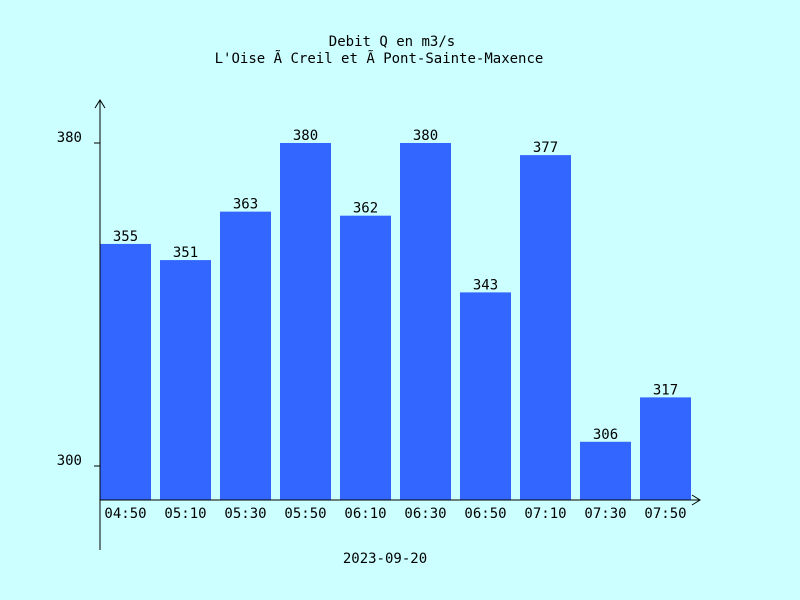  What do you see at coordinates (185, 380) in the screenshot?
I see `bar-05:10` at bounding box center [185, 380].